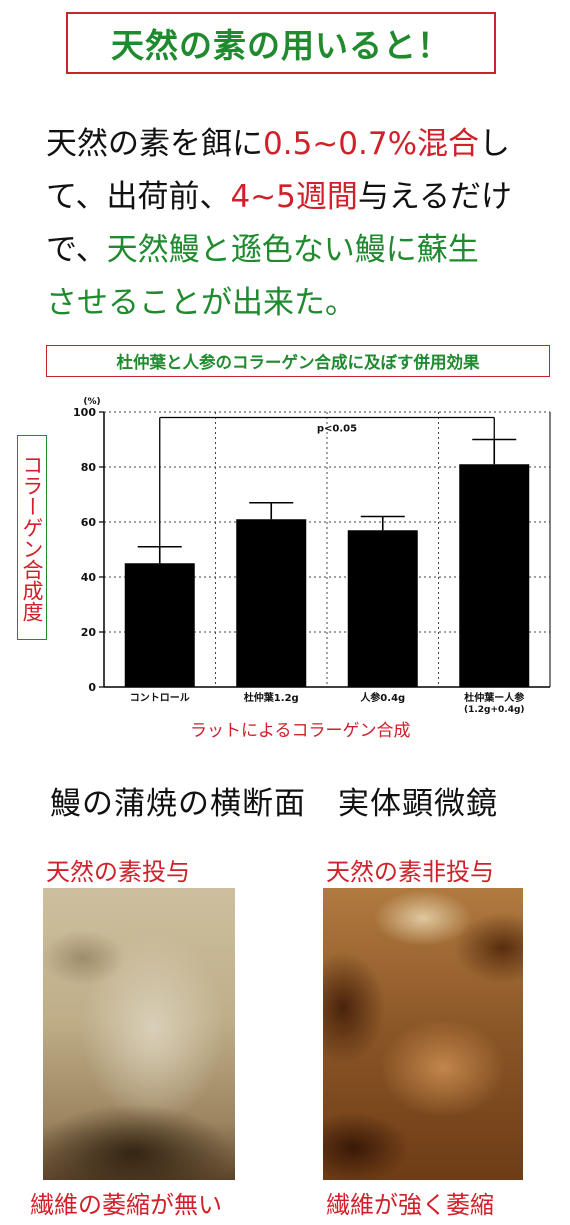  Describe the element at coordinates (91, 402) in the screenshot. I see `y-unit-label: (%)` at that location.